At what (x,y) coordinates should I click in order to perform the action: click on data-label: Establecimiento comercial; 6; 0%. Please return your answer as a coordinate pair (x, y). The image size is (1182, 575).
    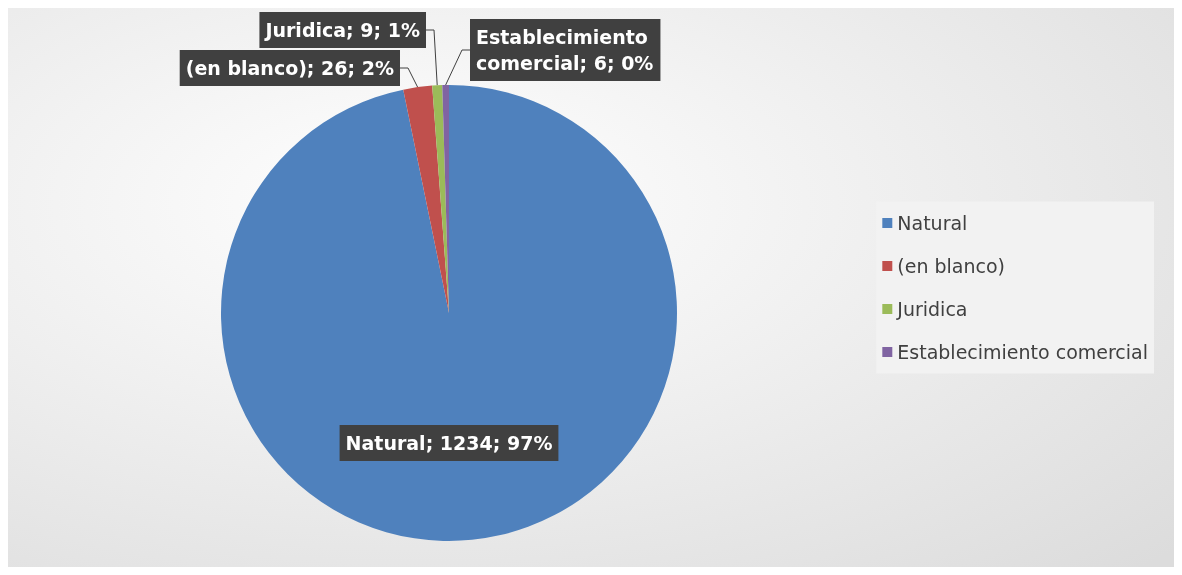
    Looking at the image, I should click on (565, 50).